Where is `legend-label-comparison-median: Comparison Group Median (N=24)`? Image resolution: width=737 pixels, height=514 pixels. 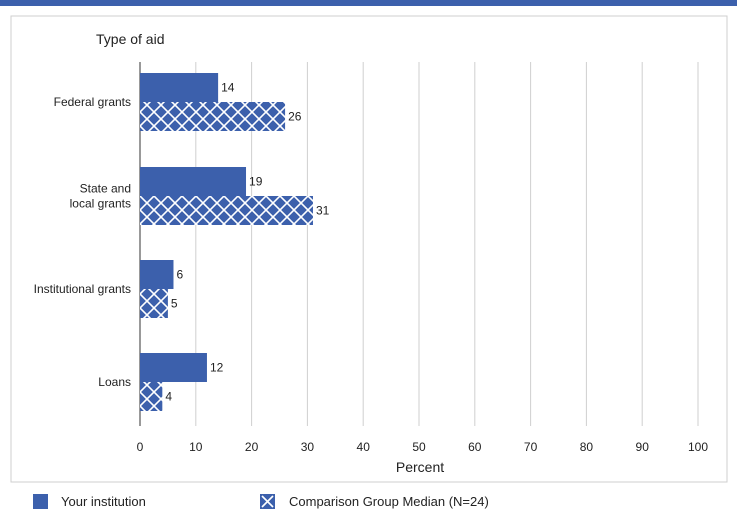 legend-label-comparison-median: Comparison Group Median (N=24) is located at coordinates (389, 501).